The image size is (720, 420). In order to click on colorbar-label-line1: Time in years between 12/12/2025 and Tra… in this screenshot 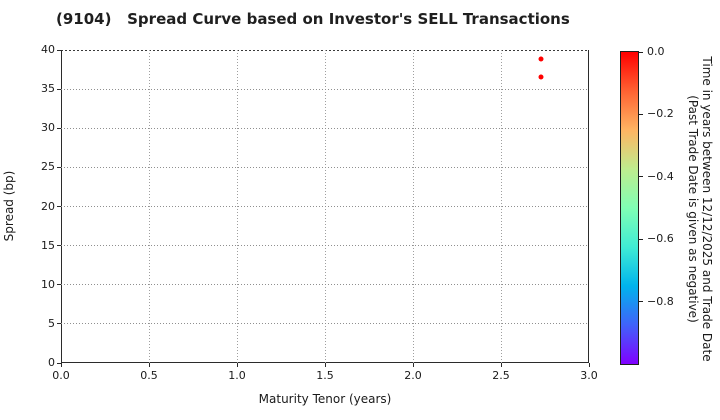, I will do `click(707, 209)`.